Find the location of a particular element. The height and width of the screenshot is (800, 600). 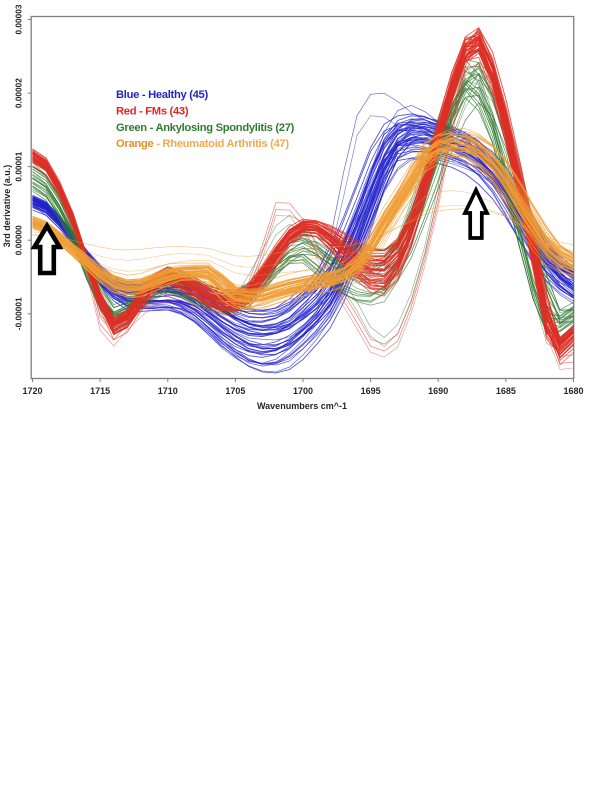

svg-text: 1700 is located at coordinates (303, 391).